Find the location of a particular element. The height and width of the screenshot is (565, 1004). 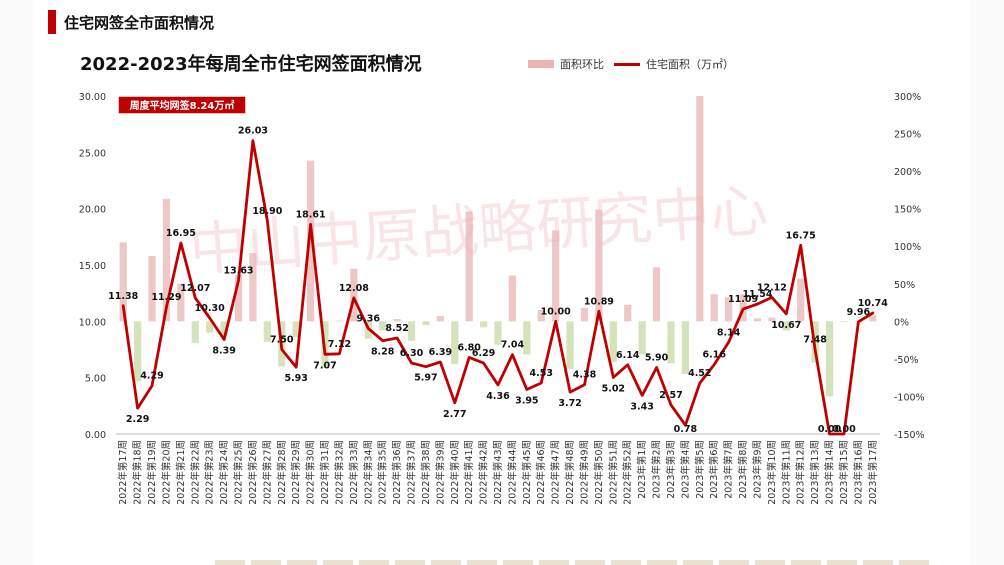

area-data-label: 4.38 is located at coordinates (585, 375).